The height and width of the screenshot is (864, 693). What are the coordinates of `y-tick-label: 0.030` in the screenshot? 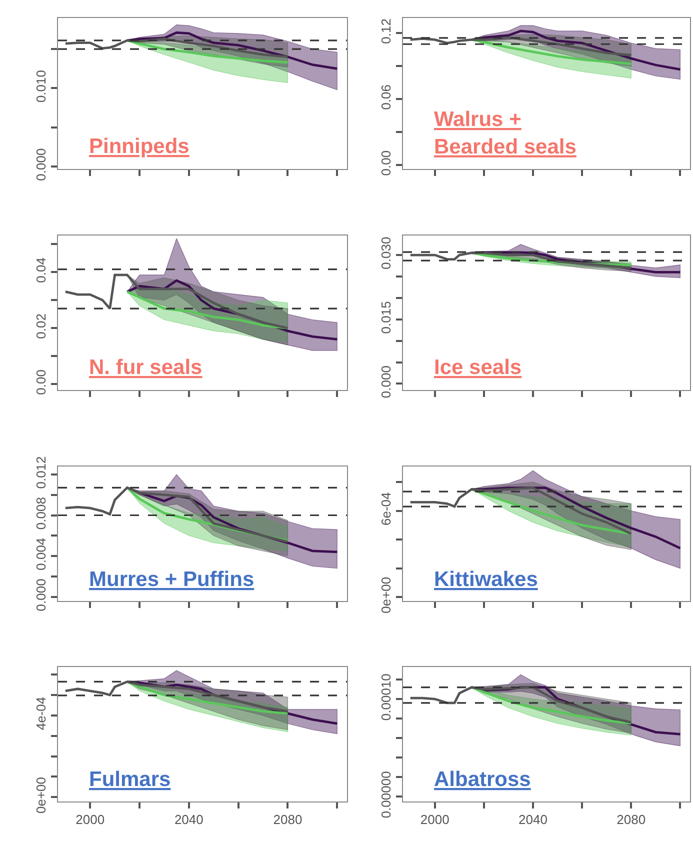 It's located at (386, 253).